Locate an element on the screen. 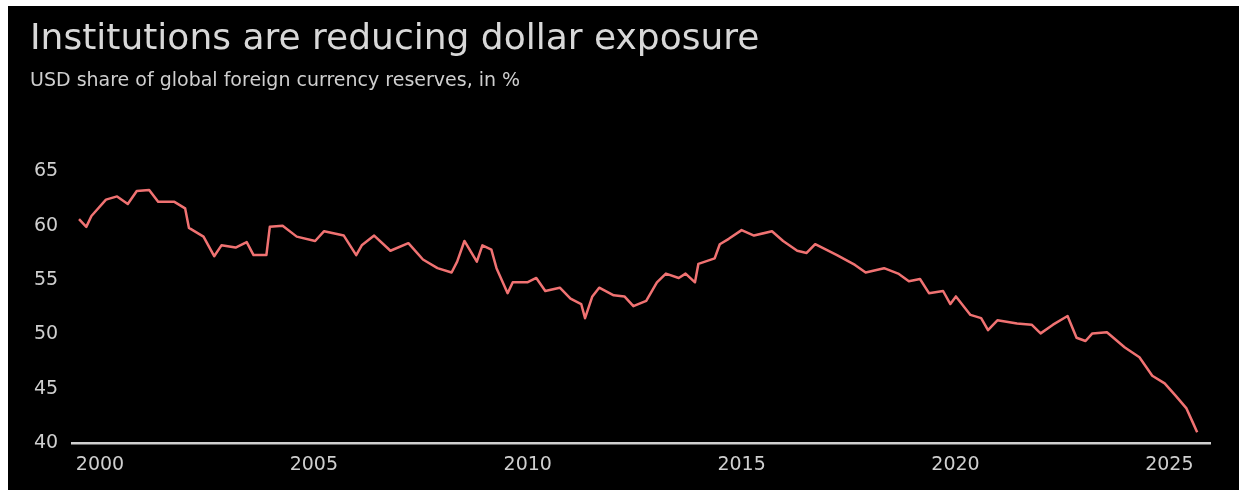 The image size is (1249, 499). x-tick-label: 2010 is located at coordinates (527, 462).